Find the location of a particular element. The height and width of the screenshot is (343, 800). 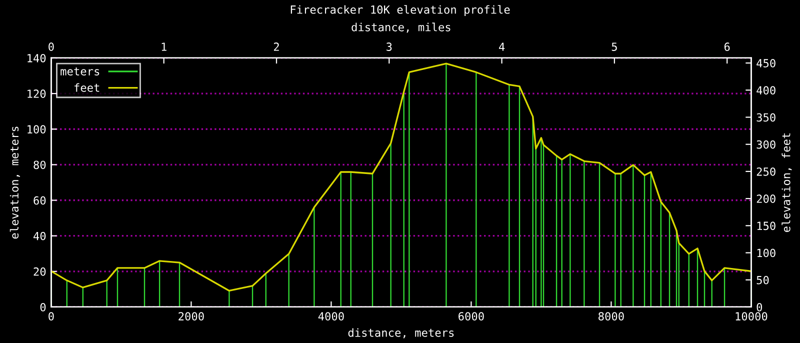

x-tick-label: 4000 is located at coordinates (331, 316).